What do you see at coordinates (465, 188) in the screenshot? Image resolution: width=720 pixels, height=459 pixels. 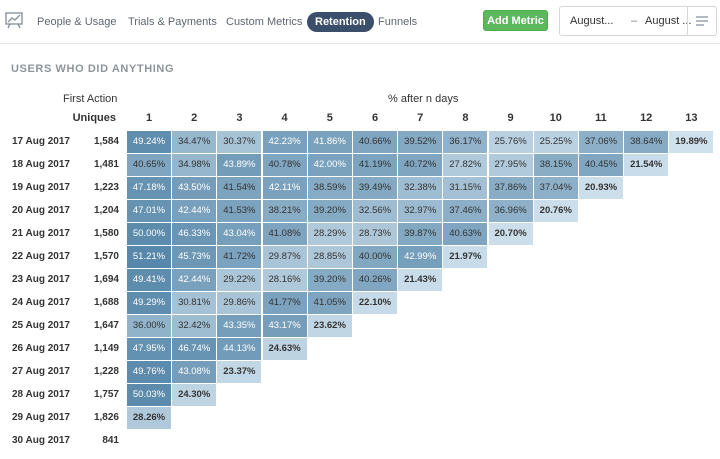 I see `retention-cell: 31.15%` at bounding box center [465, 188].